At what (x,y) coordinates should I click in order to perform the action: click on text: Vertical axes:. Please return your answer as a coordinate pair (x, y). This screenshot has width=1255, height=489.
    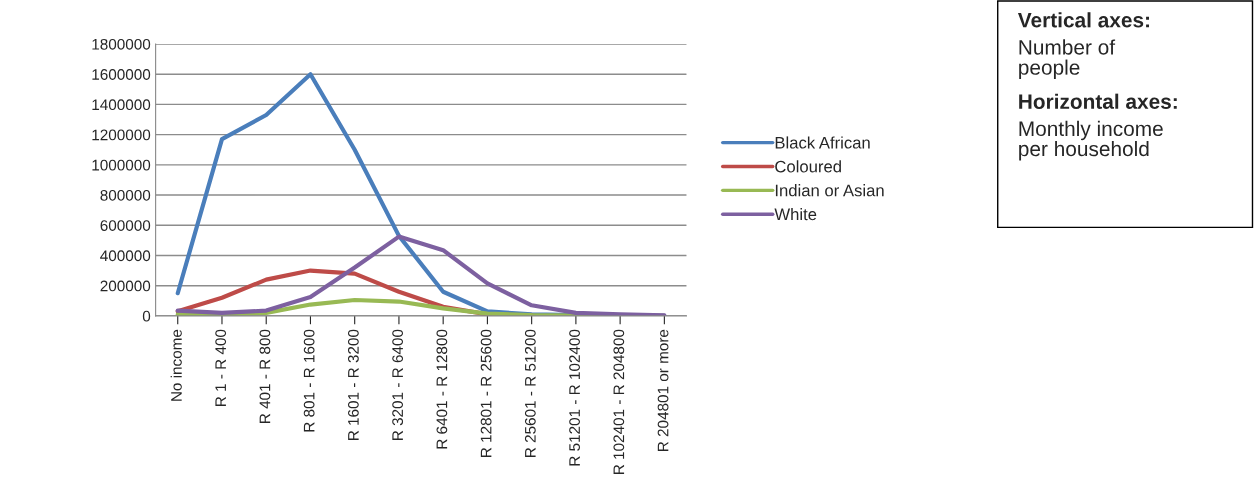
    Looking at the image, I should click on (1083, 20).